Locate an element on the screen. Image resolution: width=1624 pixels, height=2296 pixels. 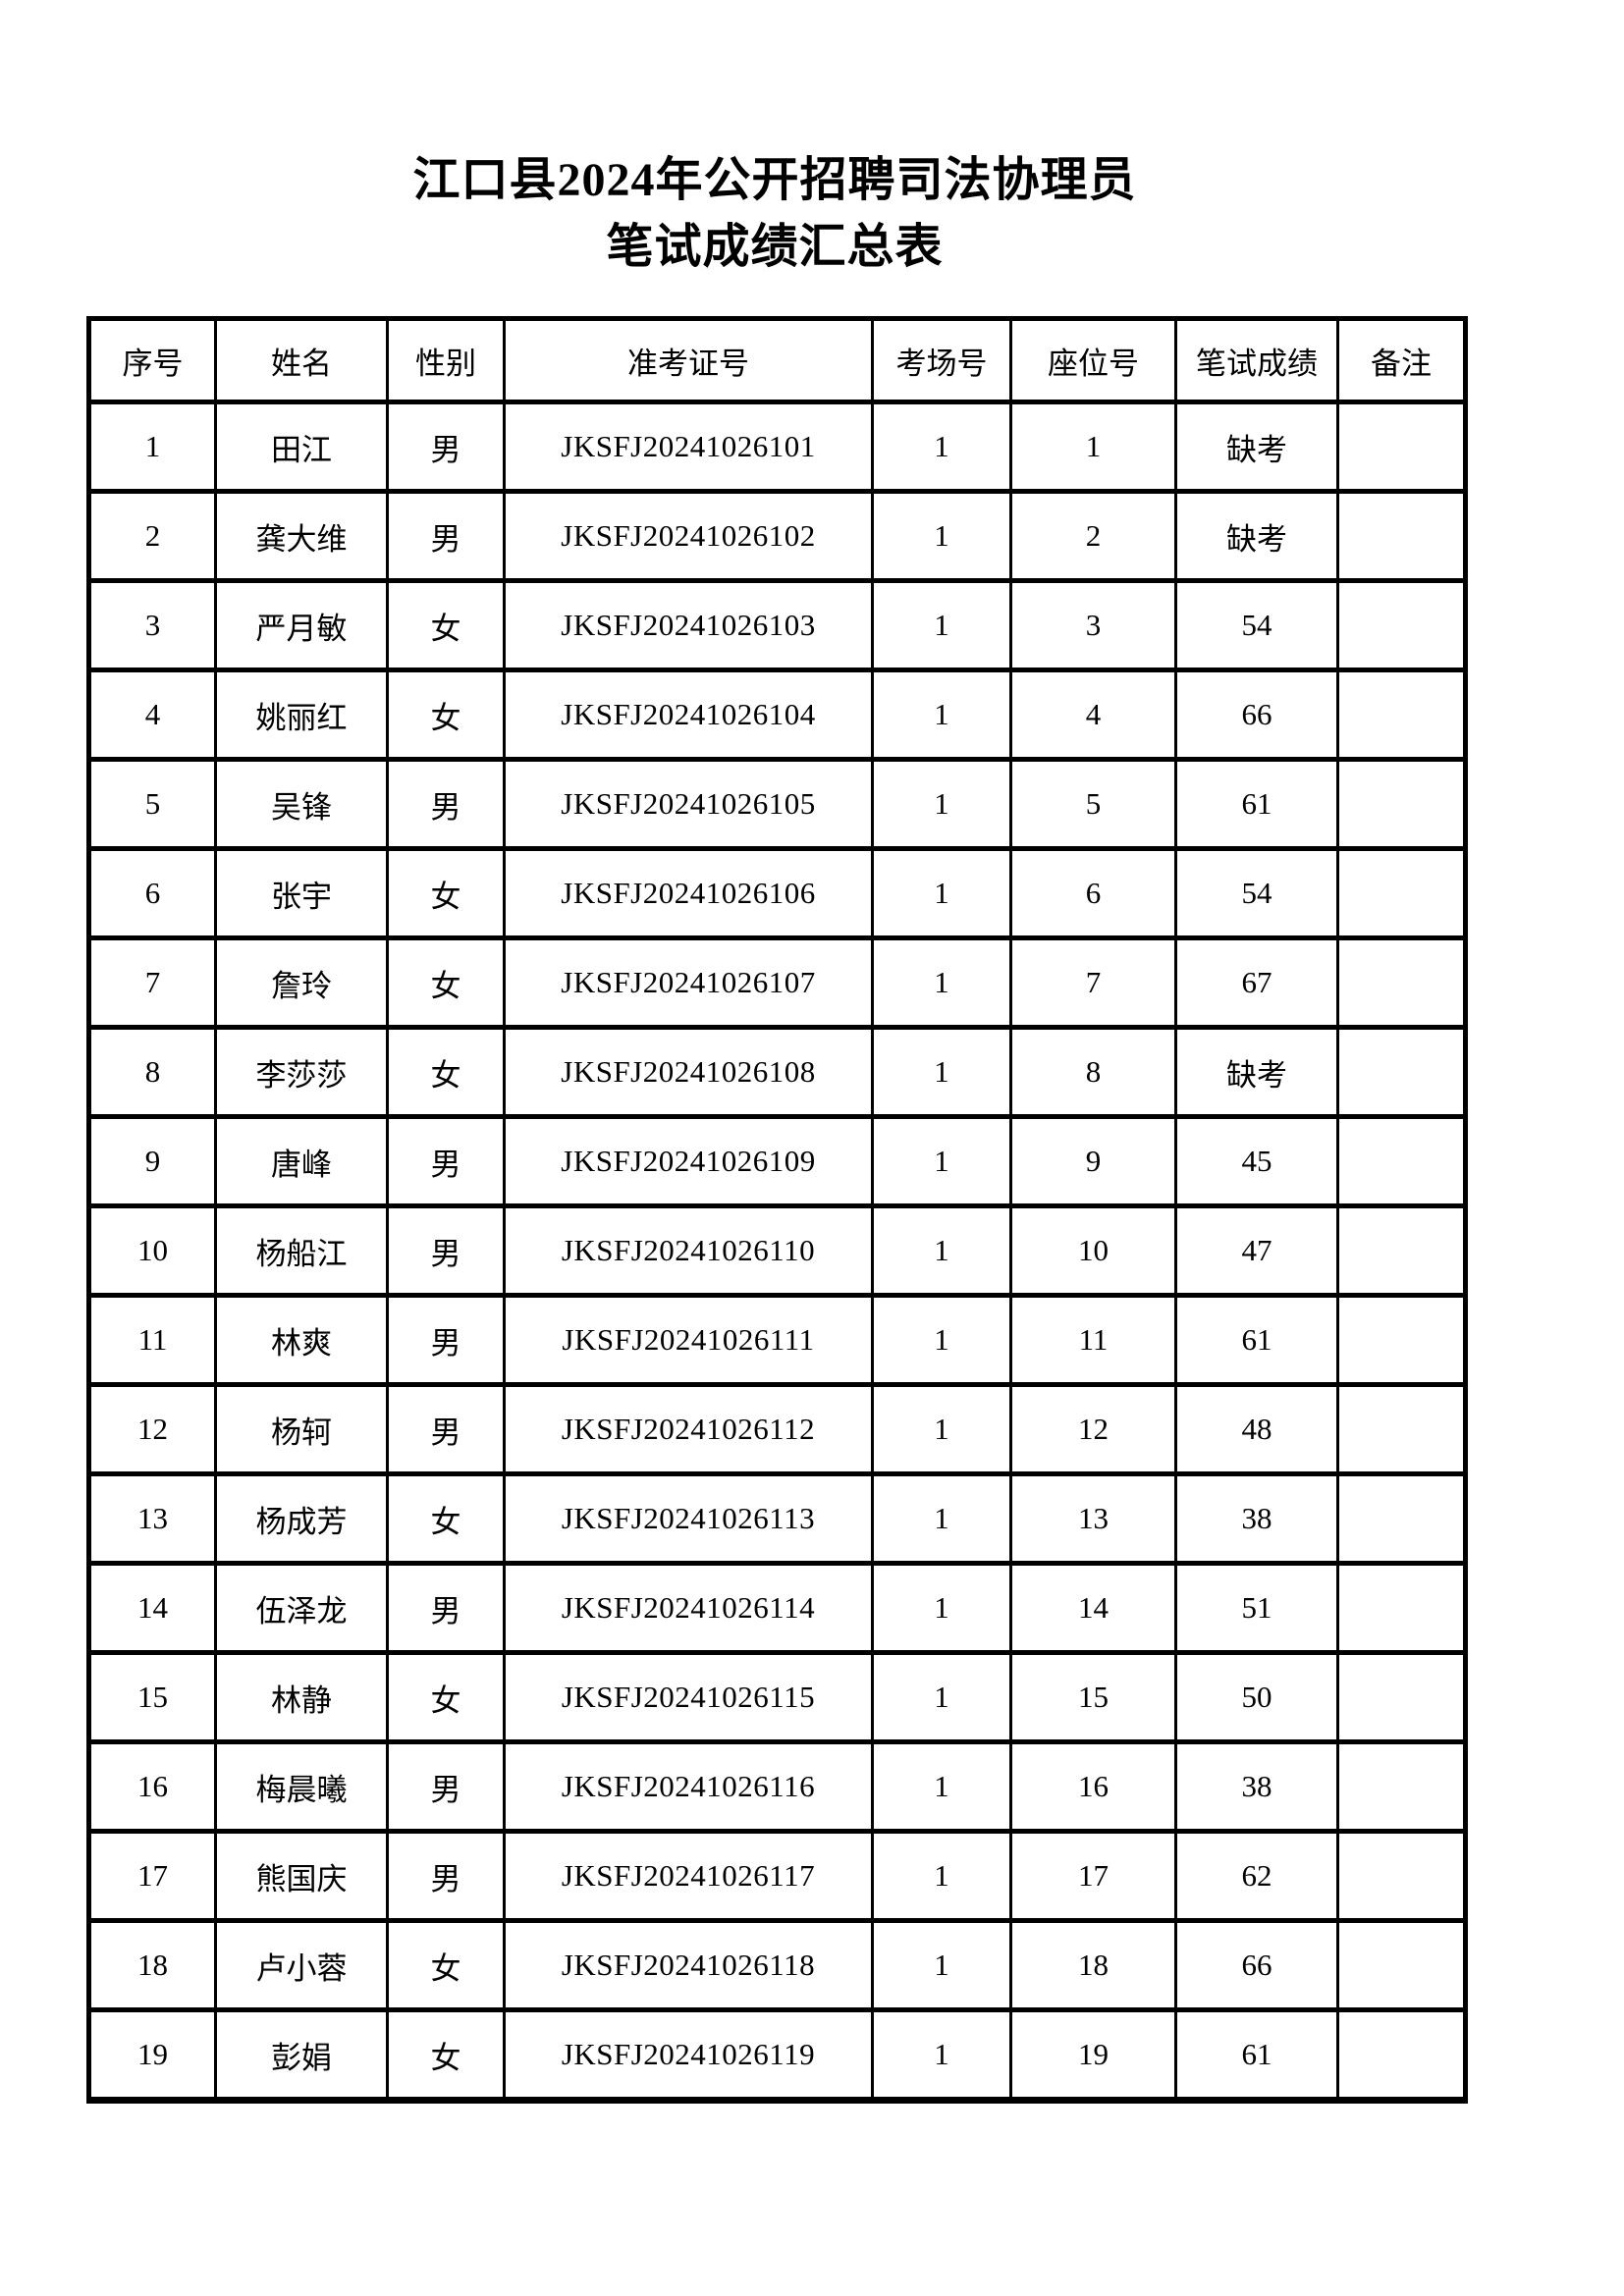
cell-ticket: JKSFJ20241026117 is located at coordinates (688, 1876).